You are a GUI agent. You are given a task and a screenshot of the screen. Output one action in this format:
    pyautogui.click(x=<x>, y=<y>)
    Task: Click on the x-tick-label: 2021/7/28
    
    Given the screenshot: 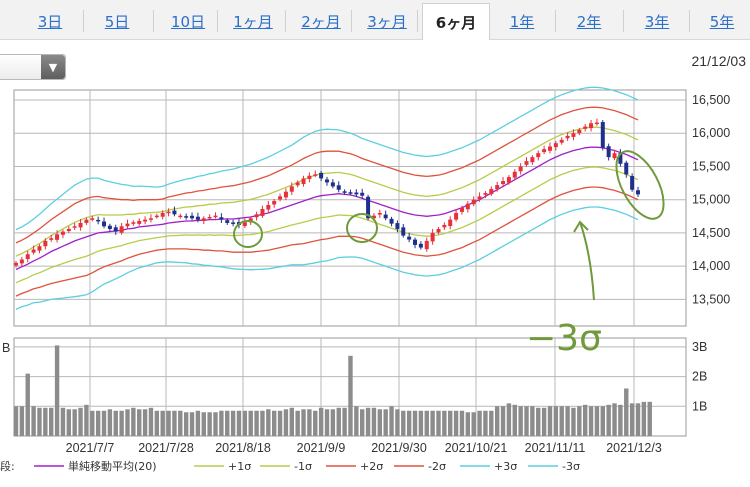 What is the action you would take?
    pyautogui.click(x=166, y=448)
    